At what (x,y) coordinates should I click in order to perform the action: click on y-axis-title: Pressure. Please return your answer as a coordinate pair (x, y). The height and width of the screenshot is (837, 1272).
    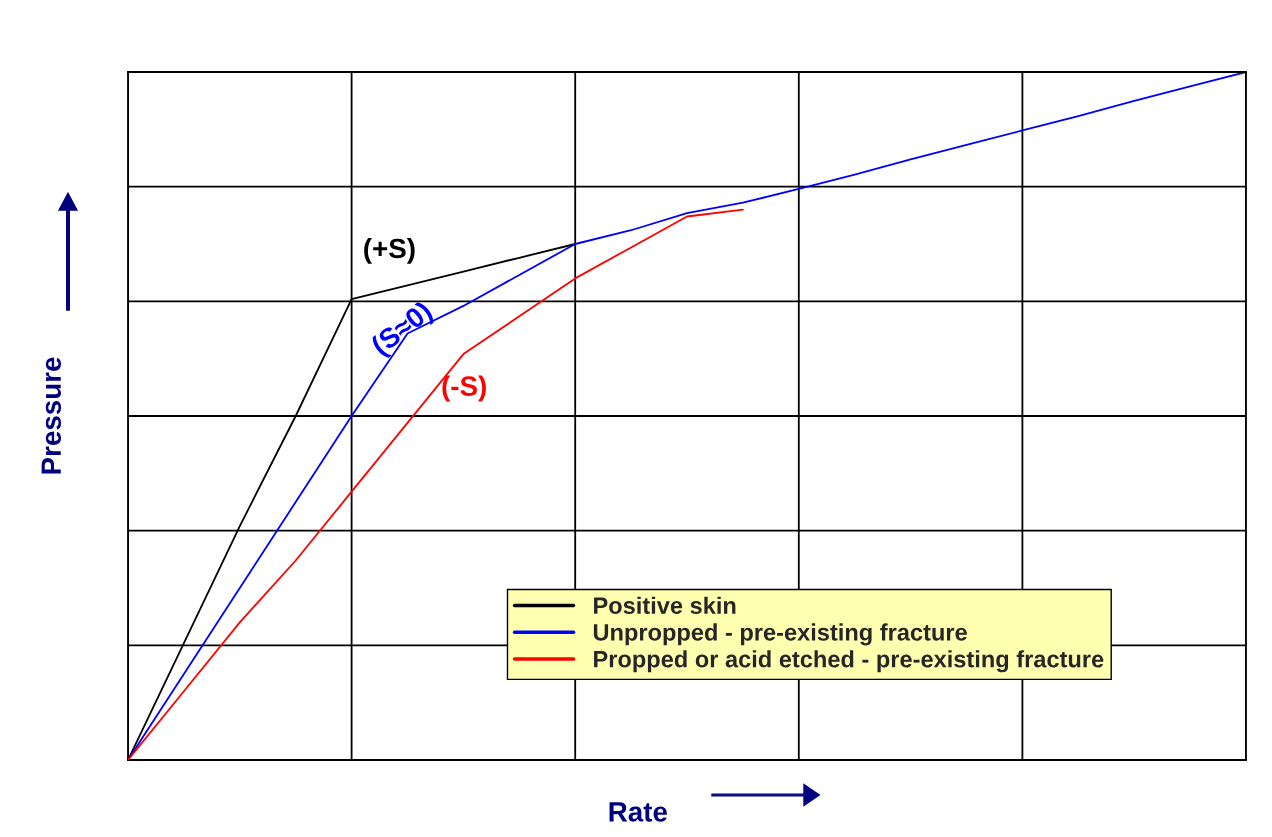
    Looking at the image, I should click on (51, 415).